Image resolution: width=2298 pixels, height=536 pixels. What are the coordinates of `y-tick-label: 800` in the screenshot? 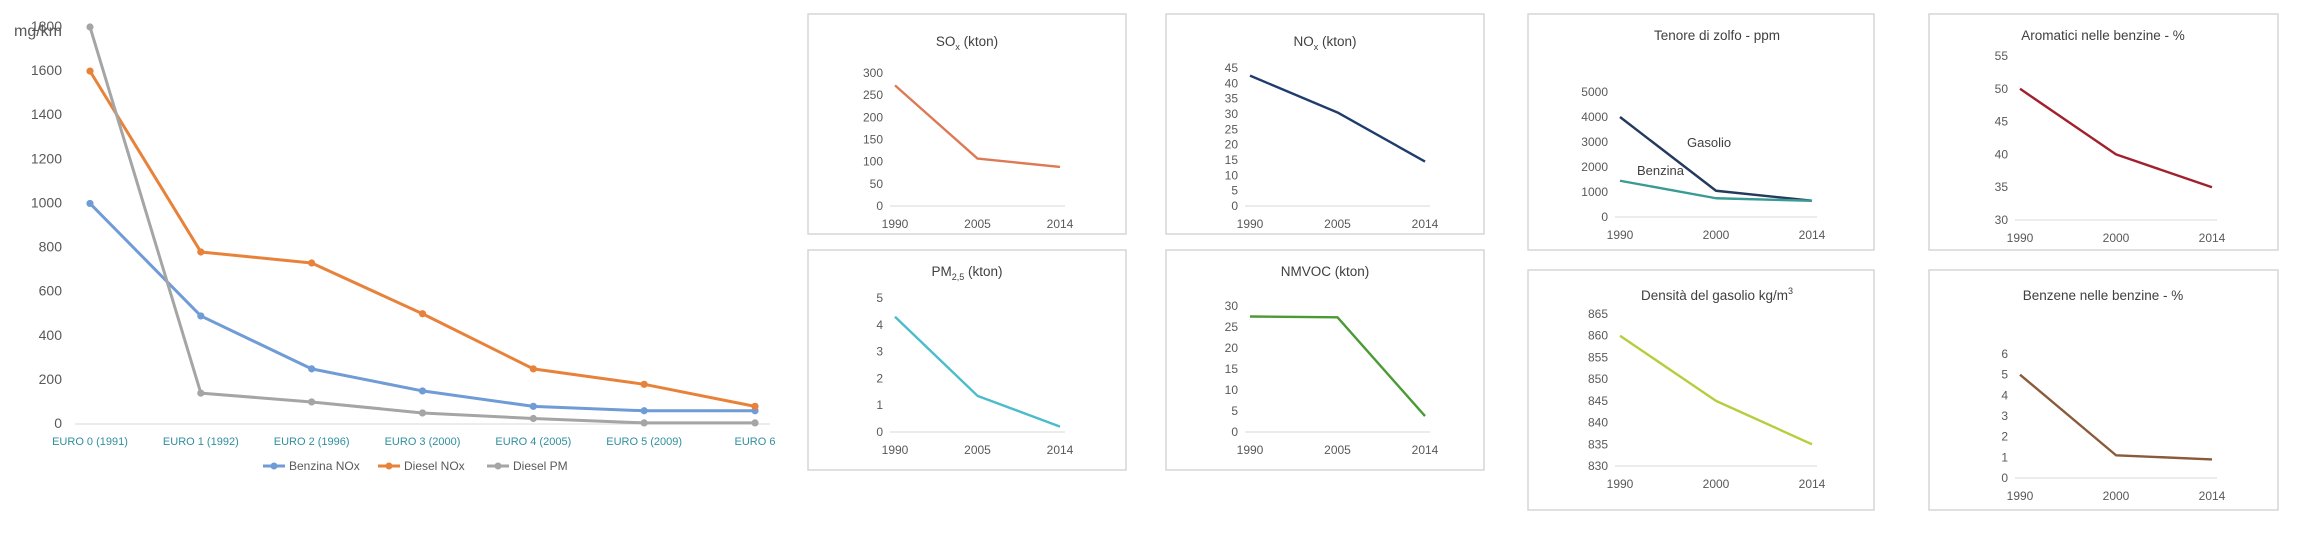 It's located at (51, 247).